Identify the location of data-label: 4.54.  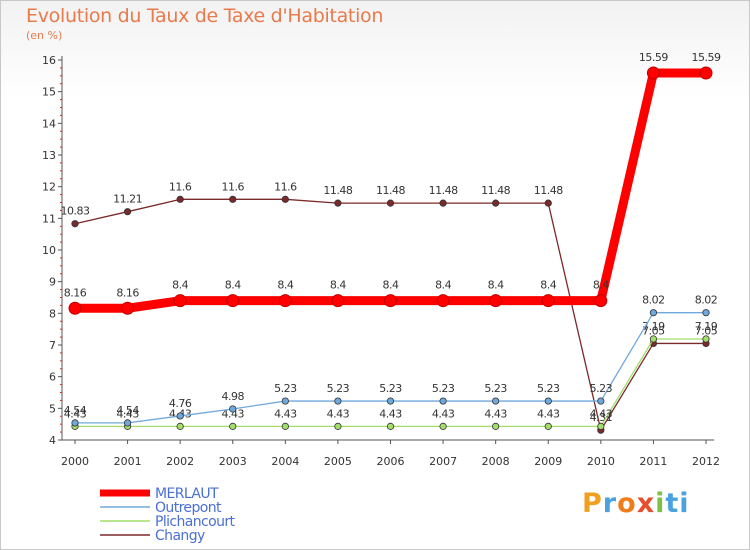
(75, 410).